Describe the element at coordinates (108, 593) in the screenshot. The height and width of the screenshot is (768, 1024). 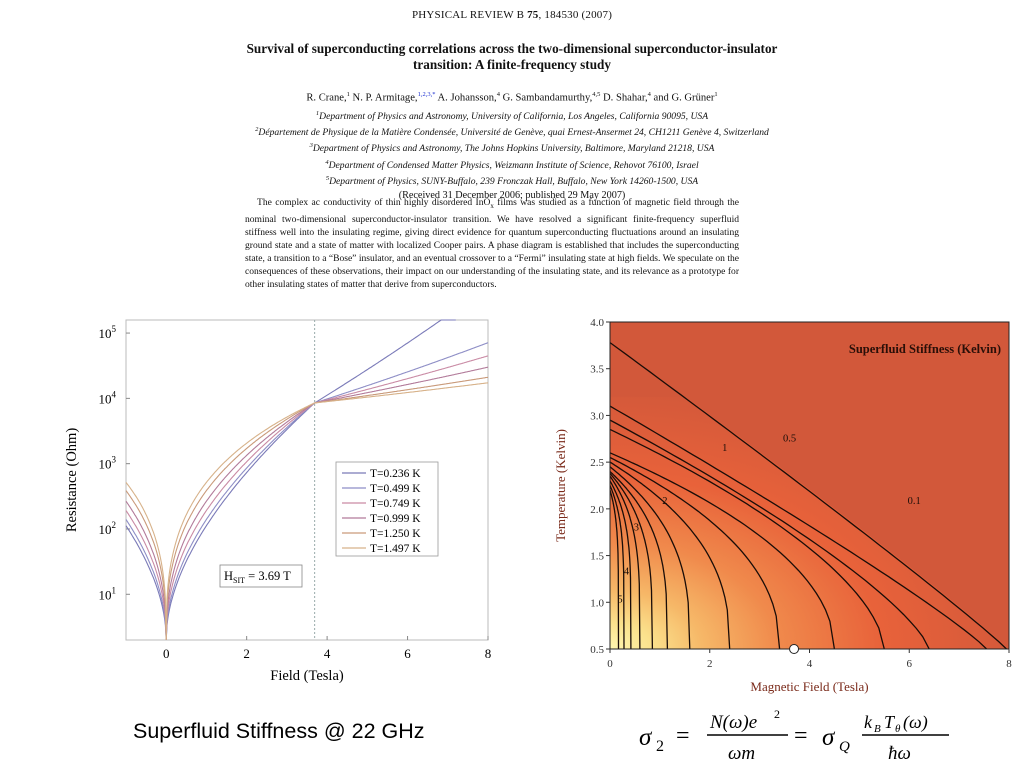
I see `y-tick-label: 10¹` at that location.